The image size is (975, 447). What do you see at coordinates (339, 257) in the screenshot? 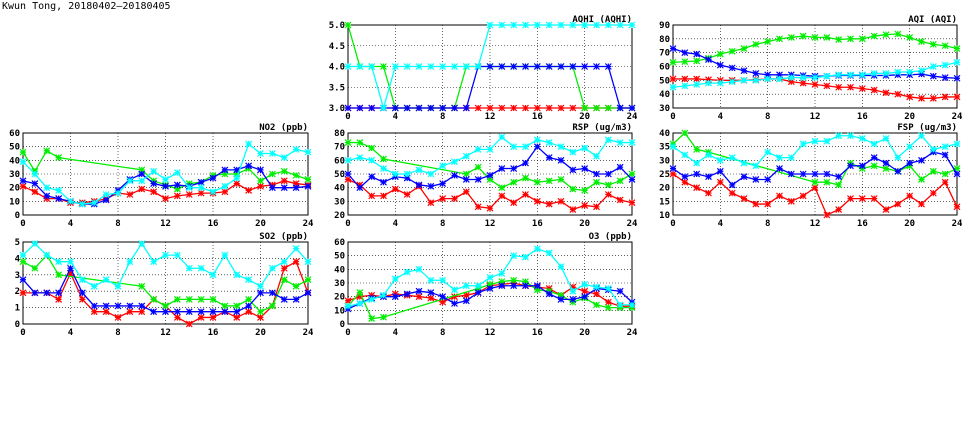
I see `y-tick-label: 50` at bounding box center [339, 257].